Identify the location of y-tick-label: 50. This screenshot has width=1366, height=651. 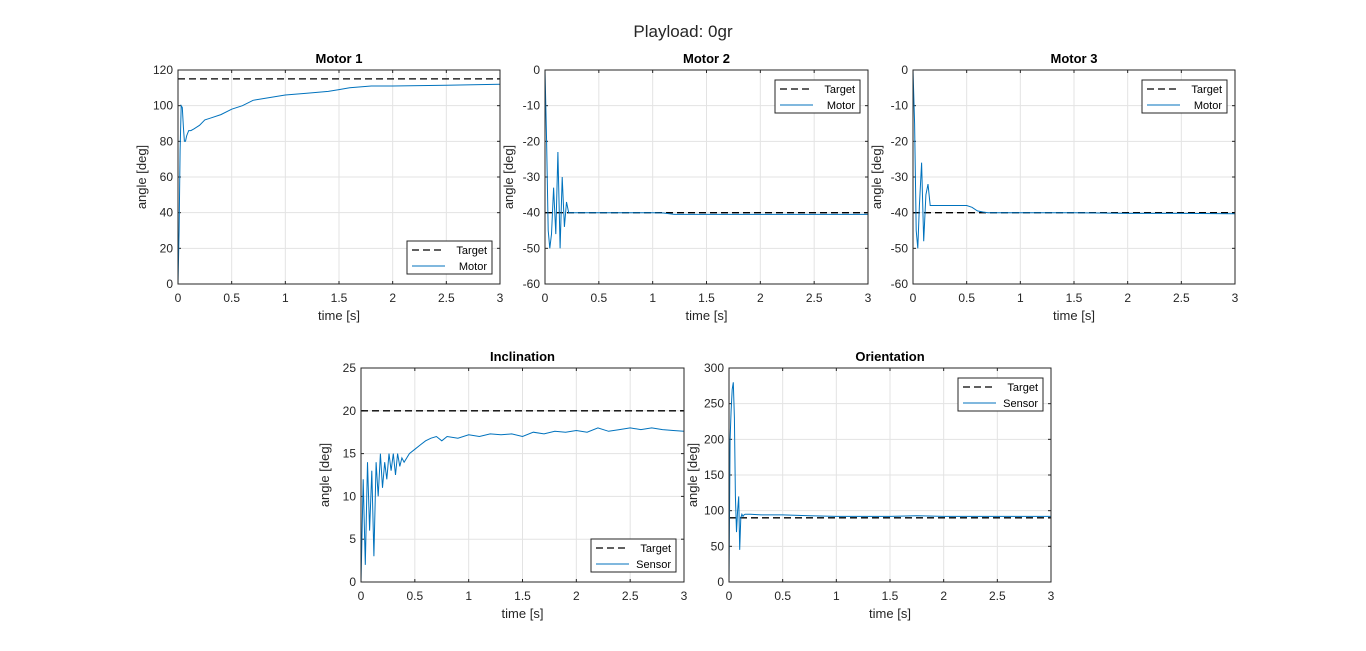
(718, 546).